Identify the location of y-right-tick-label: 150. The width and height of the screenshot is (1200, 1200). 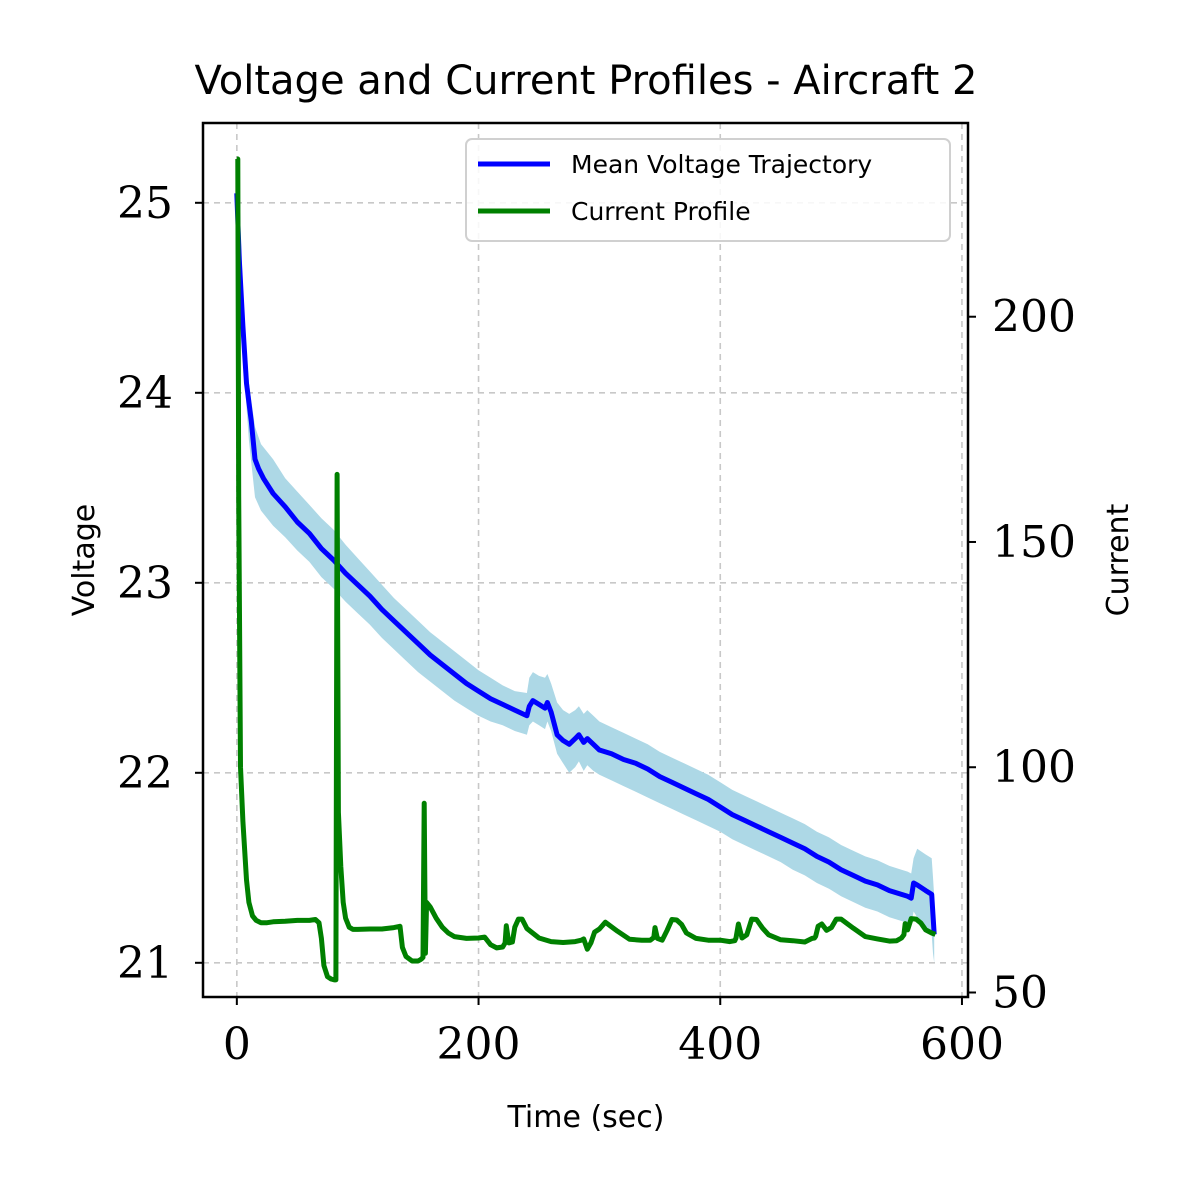
(1034, 542).